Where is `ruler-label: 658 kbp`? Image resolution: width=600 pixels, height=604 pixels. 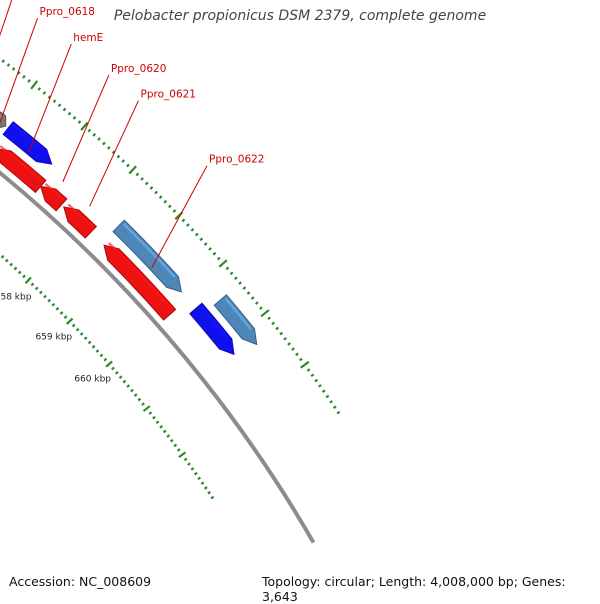 ruler-label: 658 kbp is located at coordinates (16, 297).